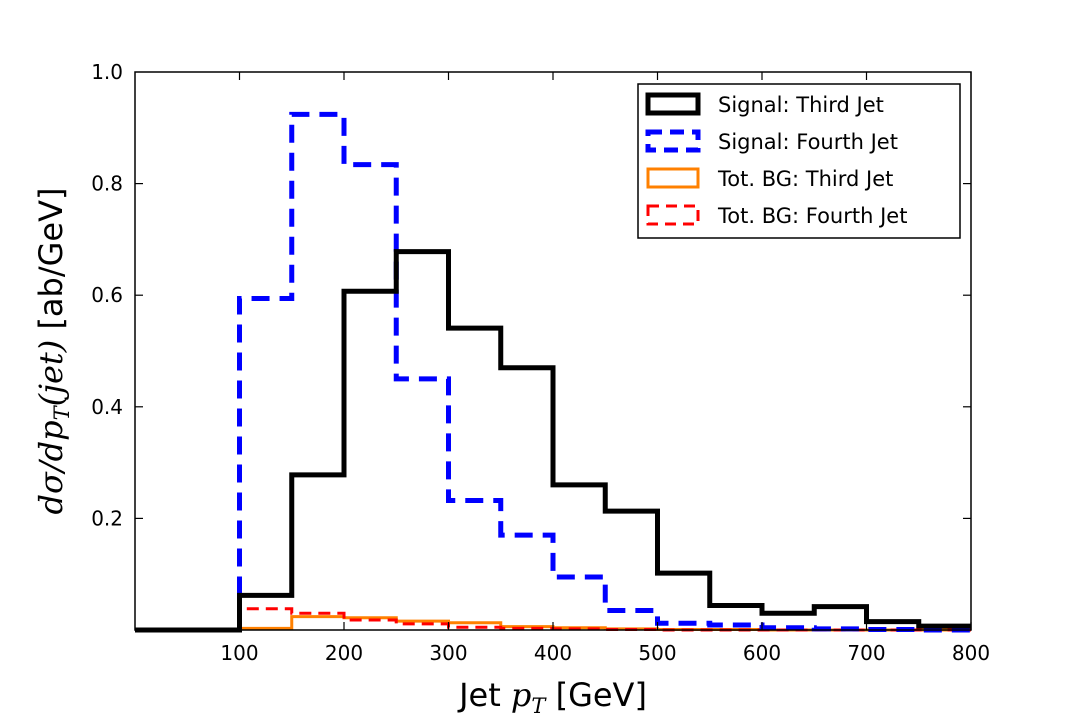  Describe the element at coordinates (971, 653) in the screenshot. I see `x-tick-label: 800` at that location.